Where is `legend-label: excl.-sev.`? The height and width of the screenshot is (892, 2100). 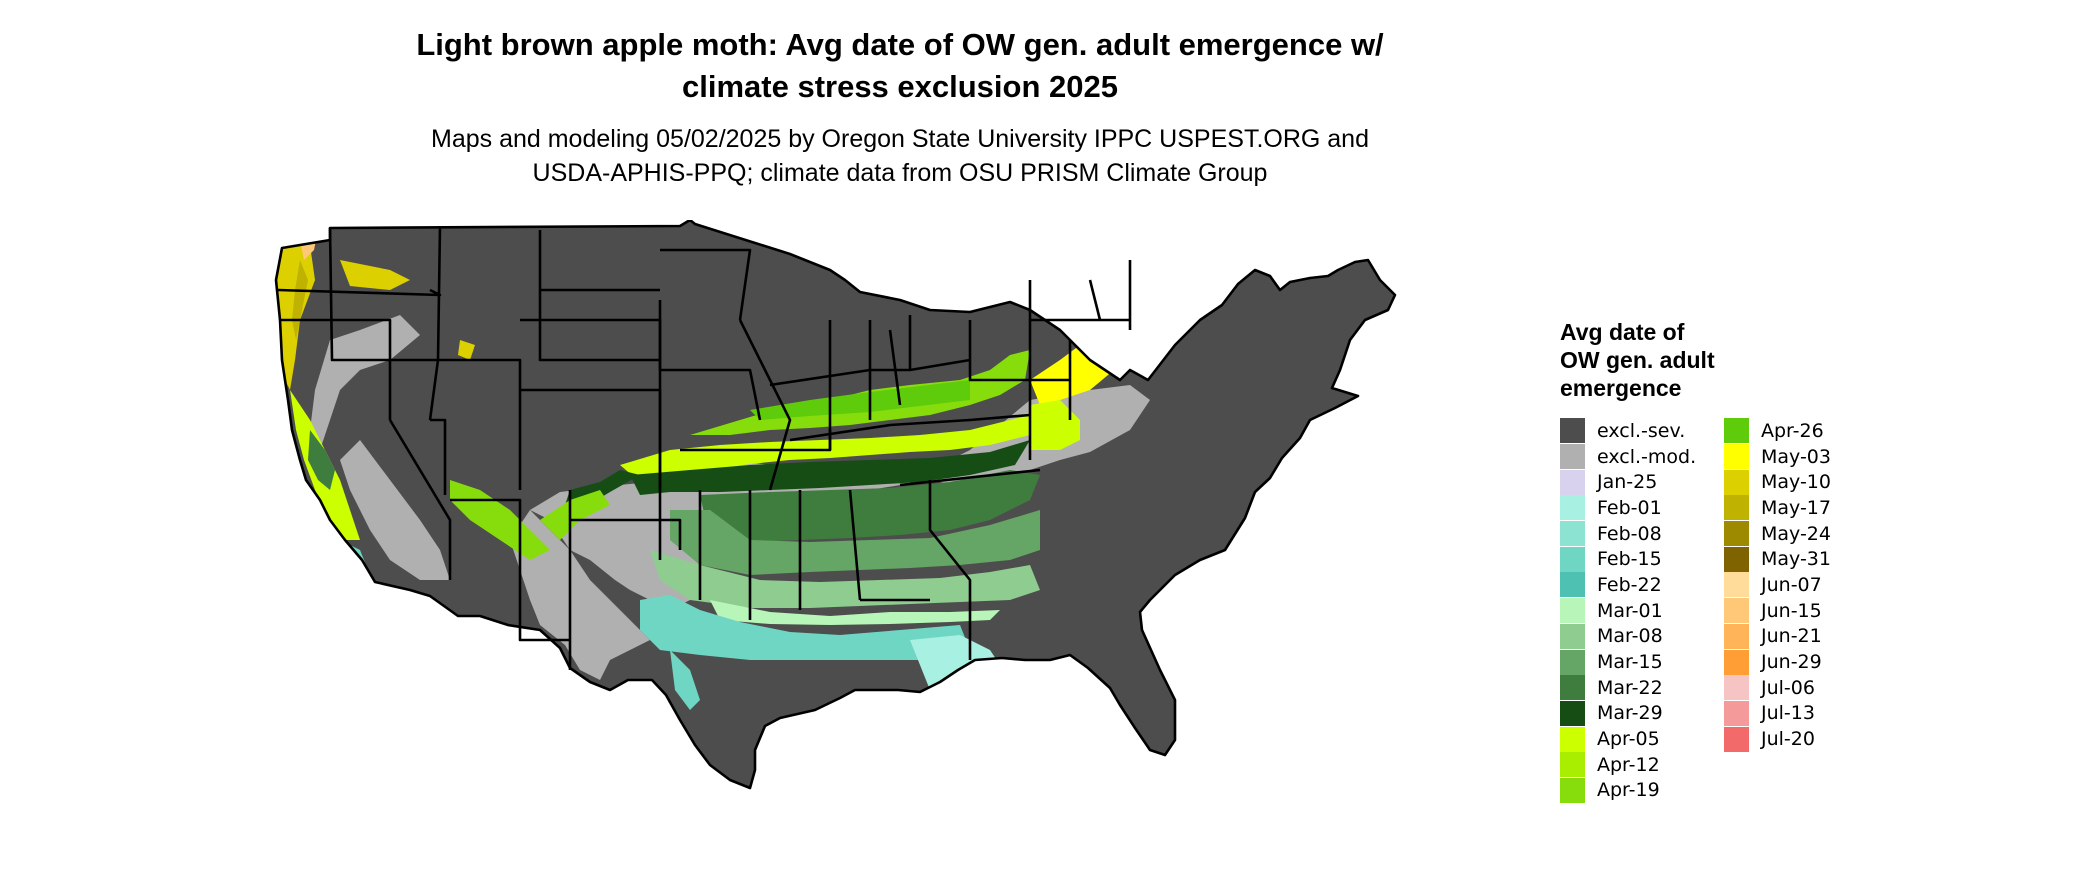
legend-label: excl.-sev. is located at coordinates (1641, 430).